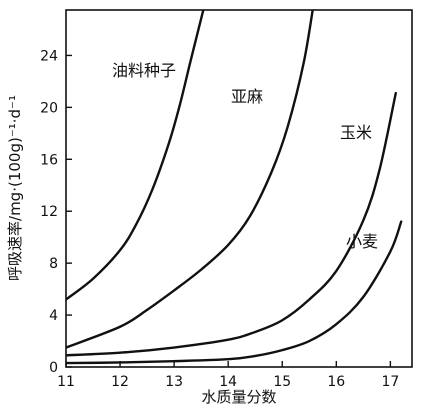  I want to click on oil-seed-label: 油料种子, so click(144, 70).